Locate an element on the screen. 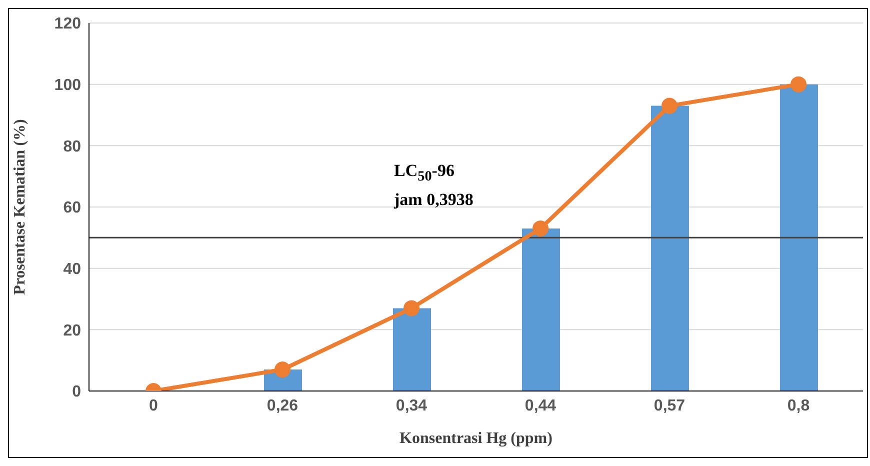  x-tick-label: 0,44 is located at coordinates (540, 405).